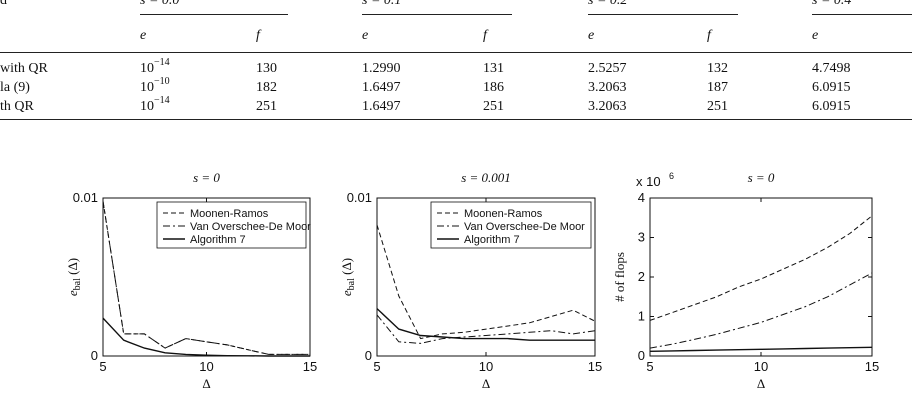  What do you see at coordinates (486, 177) in the screenshot?
I see `chart-title: s = 0.001` at bounding box center [486, 177].